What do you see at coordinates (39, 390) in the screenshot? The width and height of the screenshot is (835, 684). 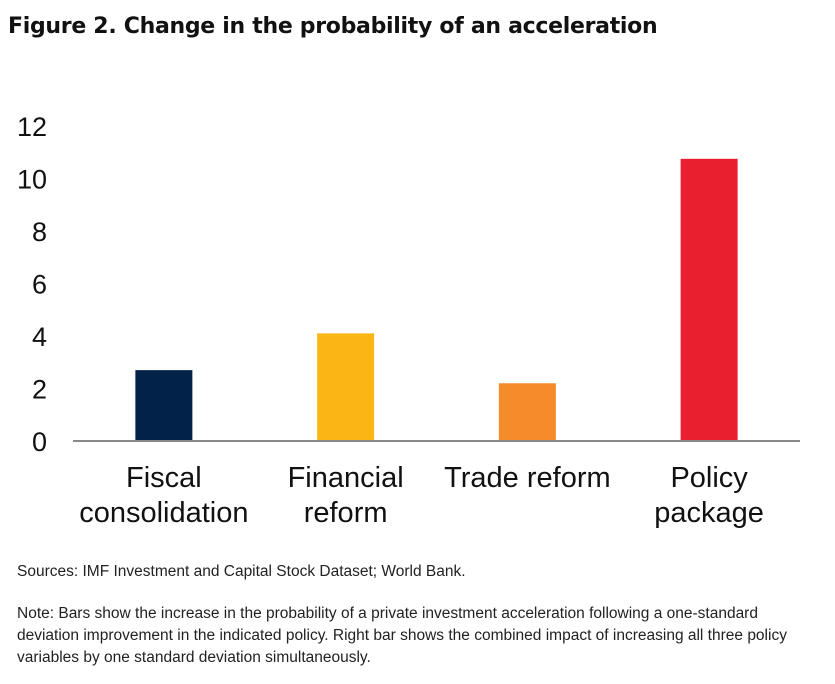 I see `y-tick-label: 2` at bounding box center [39, 390].